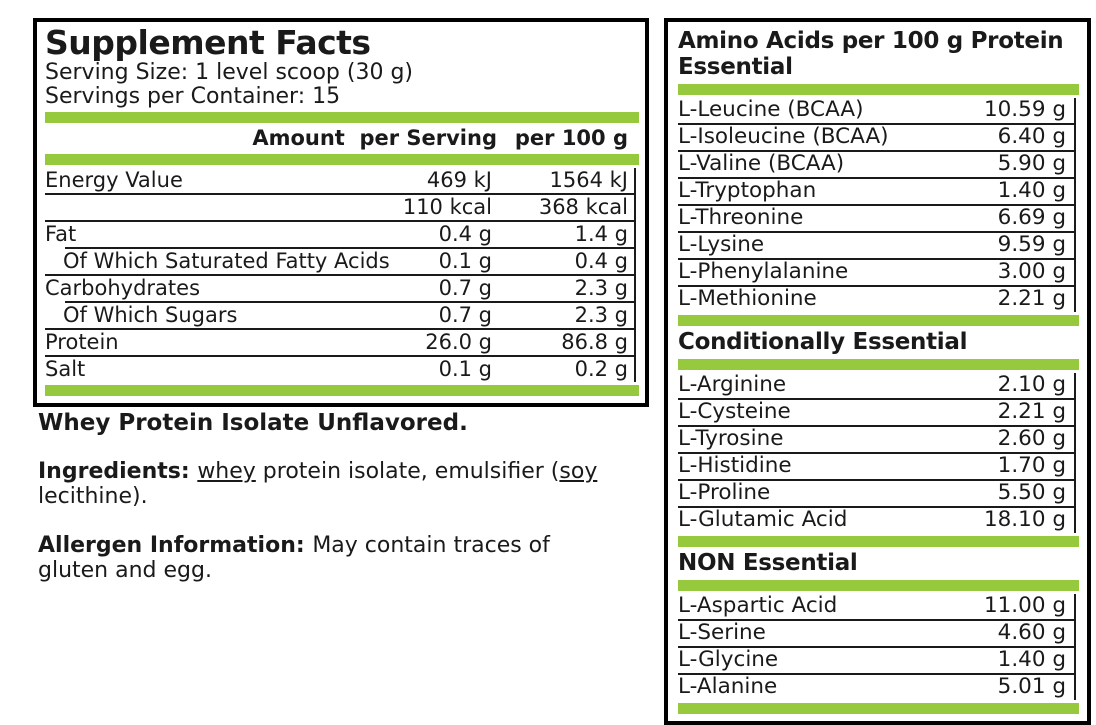 This screenshot has width=1096, height=725. Describe the element at coordinates (728, 686) in the screenshot. I see `amino-acid-name: L-Alanine` at that location.